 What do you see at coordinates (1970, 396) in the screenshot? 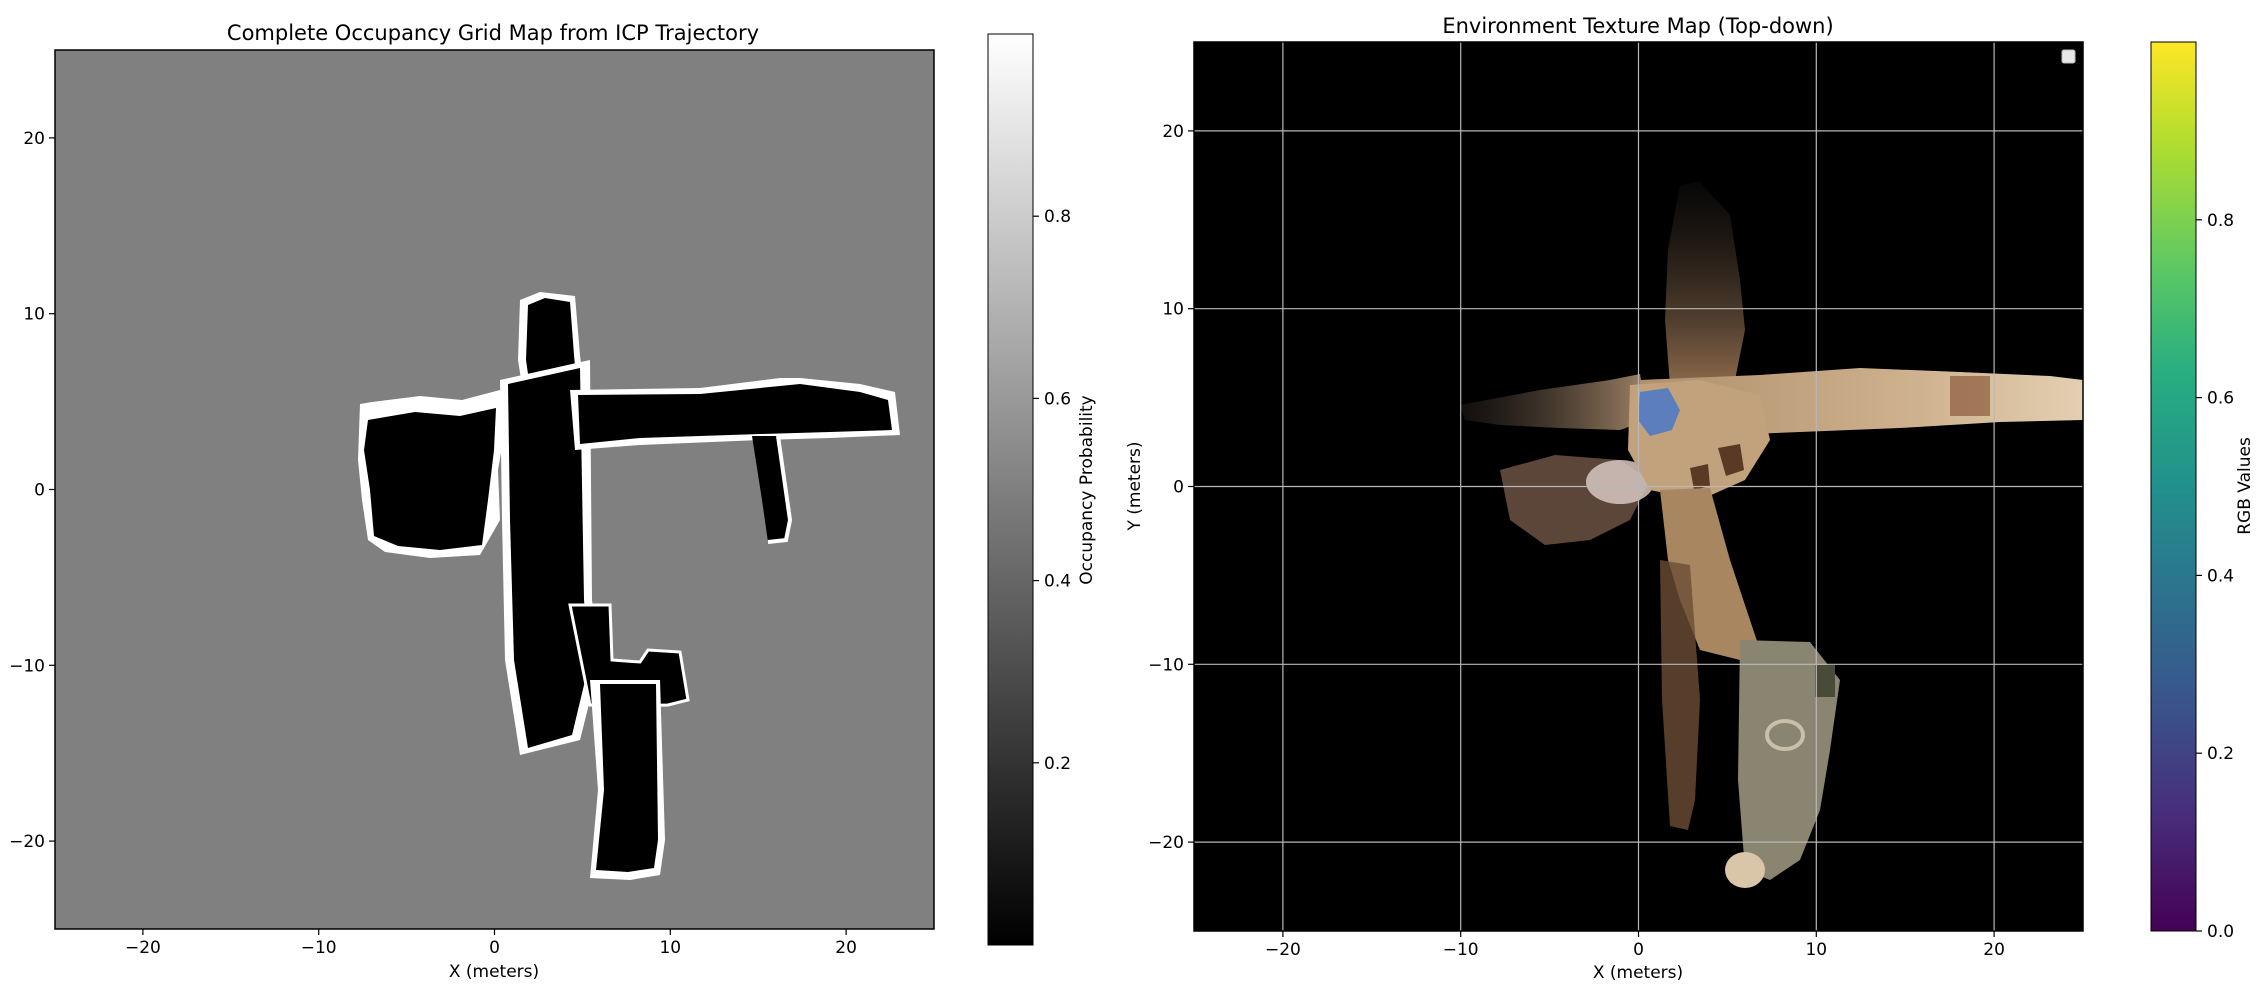
I see `tex-east-arm-dark-strip` at bounding box center [1970, 396].